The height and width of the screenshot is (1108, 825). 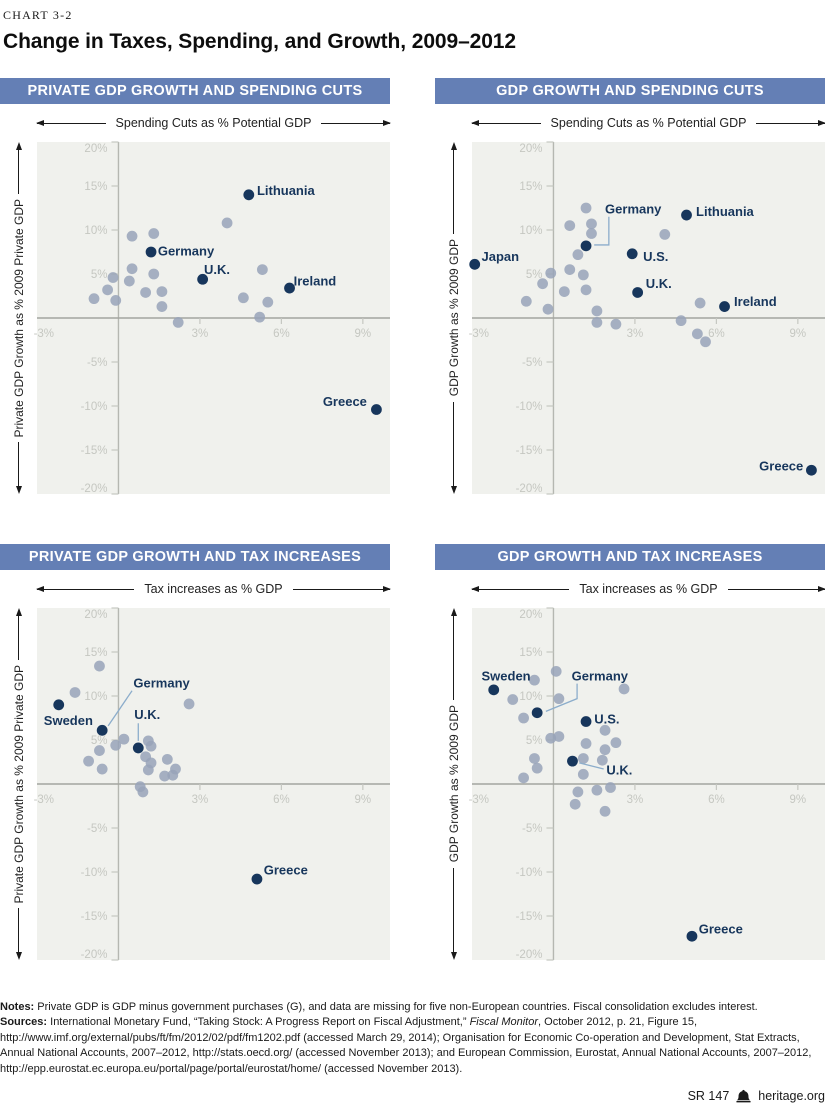 I want to click on data-point-greece, so click(x=257, y=879).